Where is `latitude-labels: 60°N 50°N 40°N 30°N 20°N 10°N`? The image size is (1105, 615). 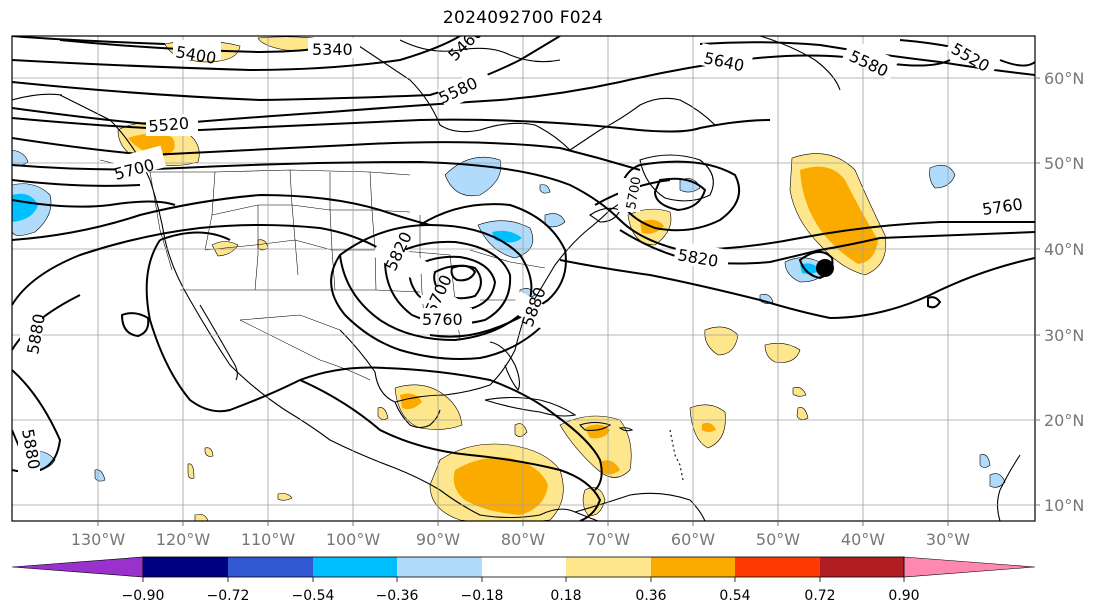 latitude-labels: 60°N 50°N 40°N 30°N 20°N 10°N is located at coordinates (1064, 292).